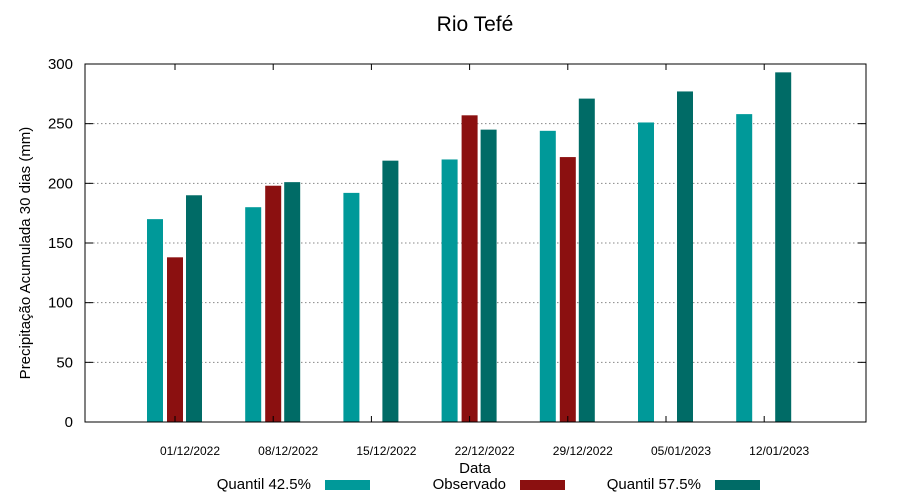 This screenshot has width=900, height=500. I want to click on y-axis-label: Precipitação Acumulada 30 dias (mm), so click(25, 253).